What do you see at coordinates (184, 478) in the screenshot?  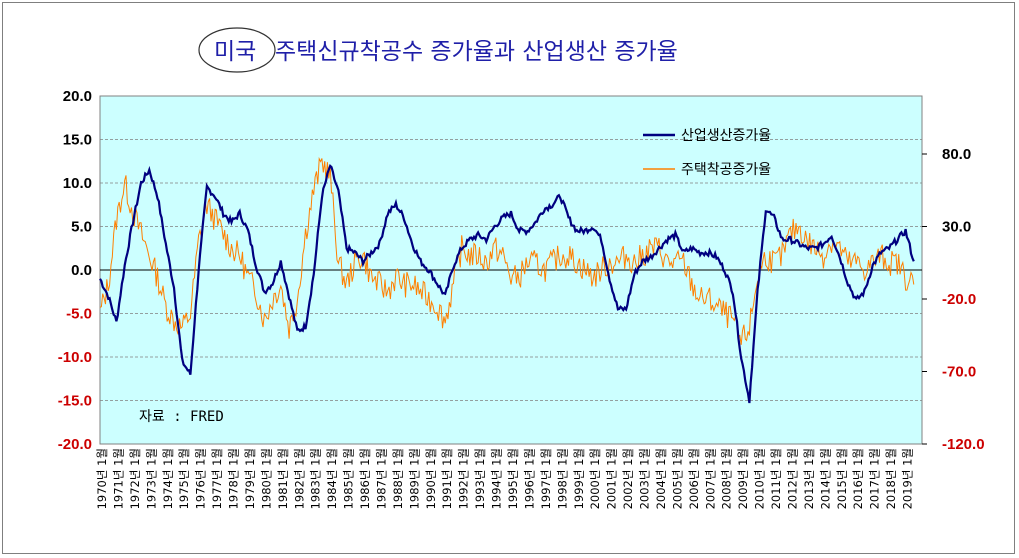 I see `x-axis-tick-label: 1975년 1월` at bounding box center [184, 478].